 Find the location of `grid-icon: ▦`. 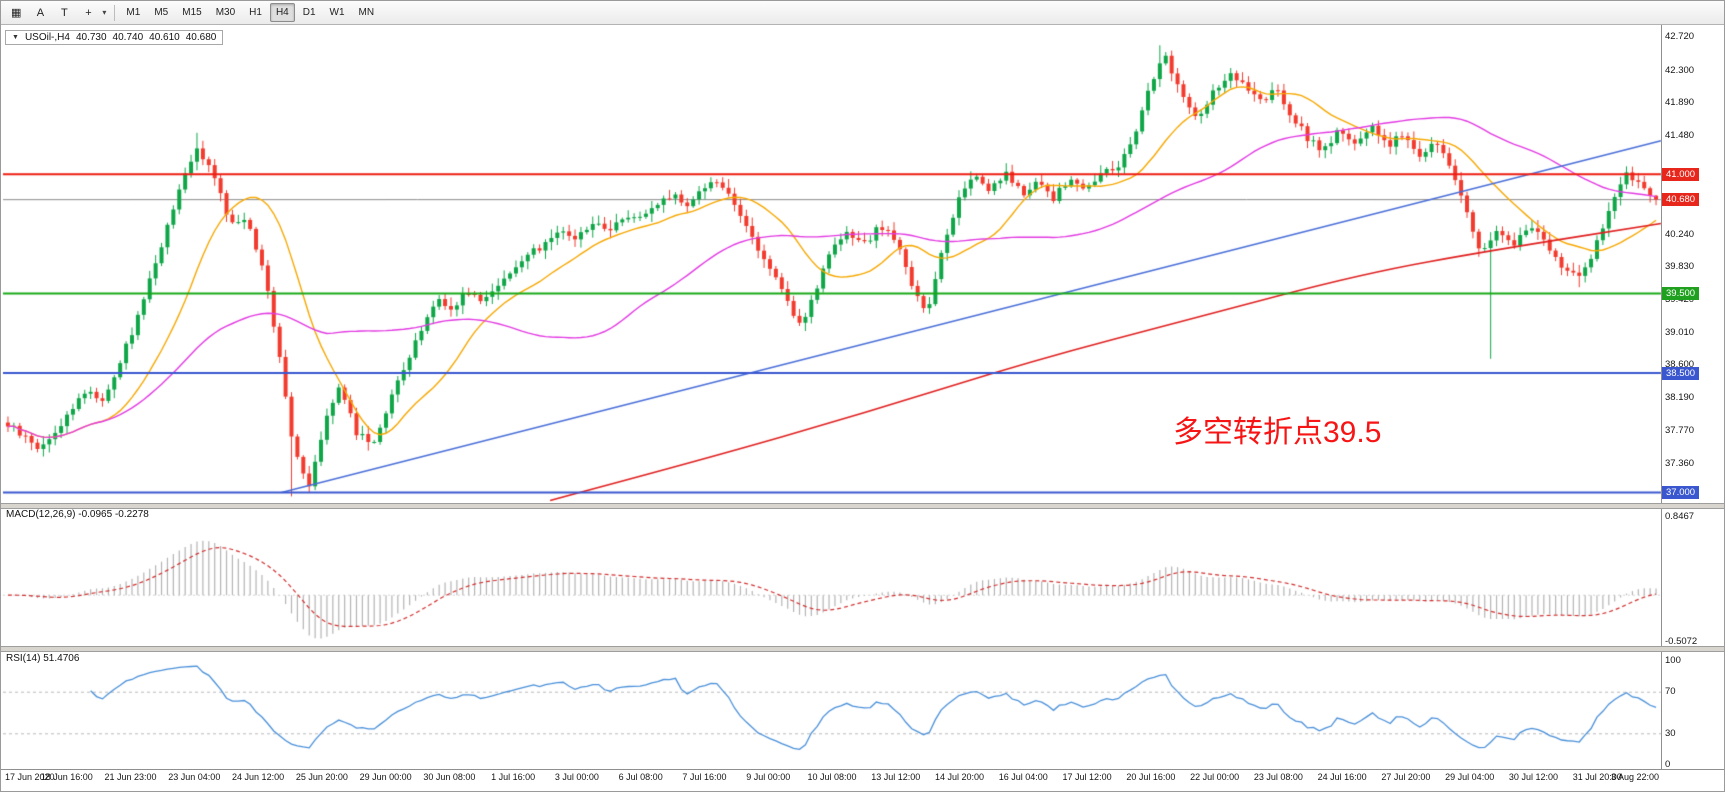

grid-icon: ▦ is located at coordinates (16, 12).